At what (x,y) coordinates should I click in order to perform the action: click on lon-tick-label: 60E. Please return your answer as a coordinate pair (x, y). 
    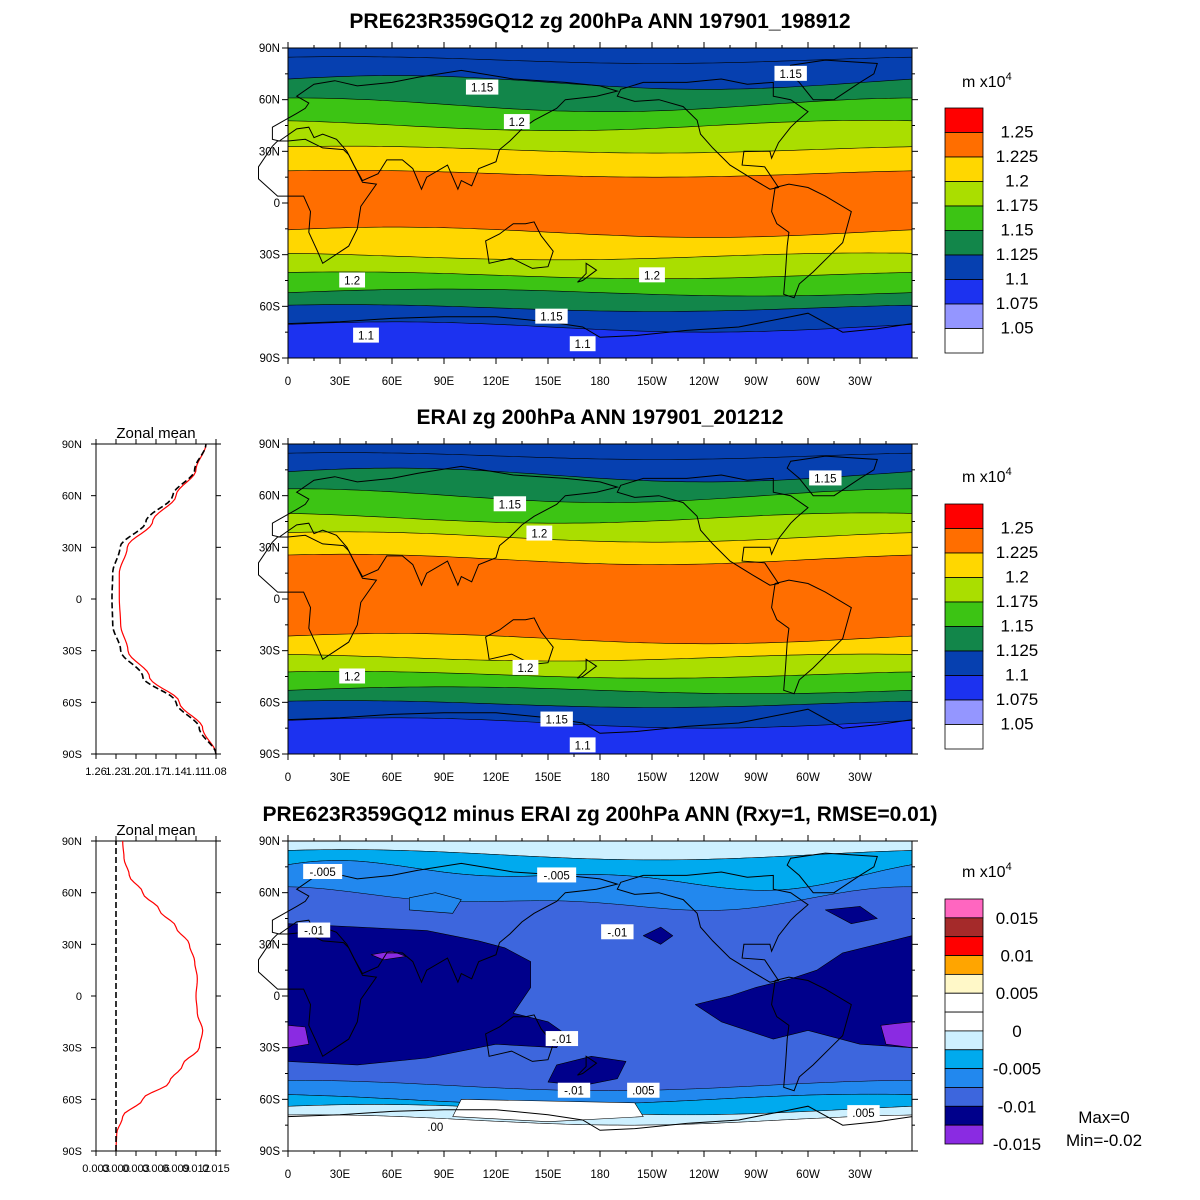
    Looking at the image, I should click on (392, 778).